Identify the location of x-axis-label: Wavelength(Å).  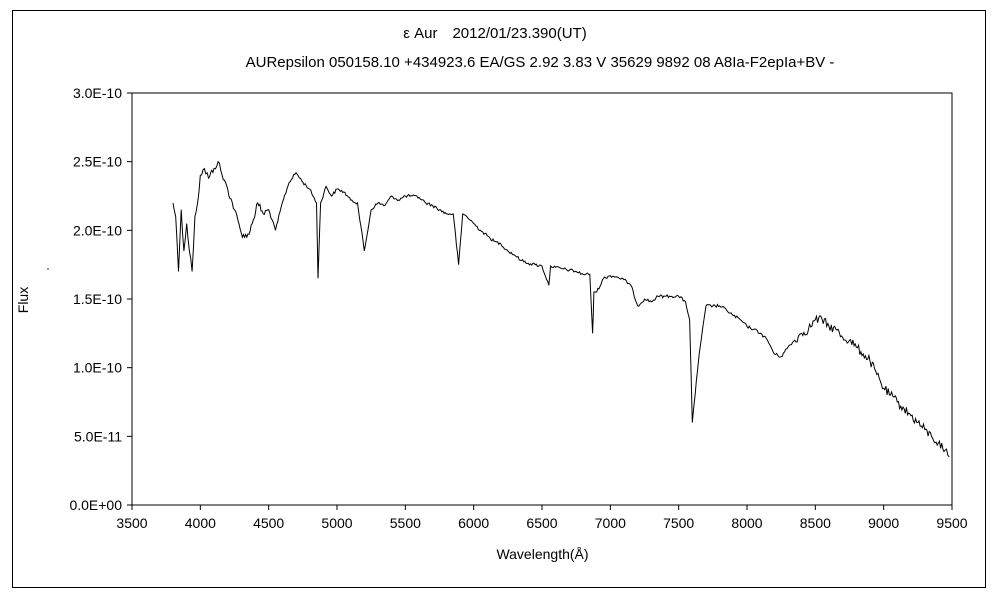
(542, 554).